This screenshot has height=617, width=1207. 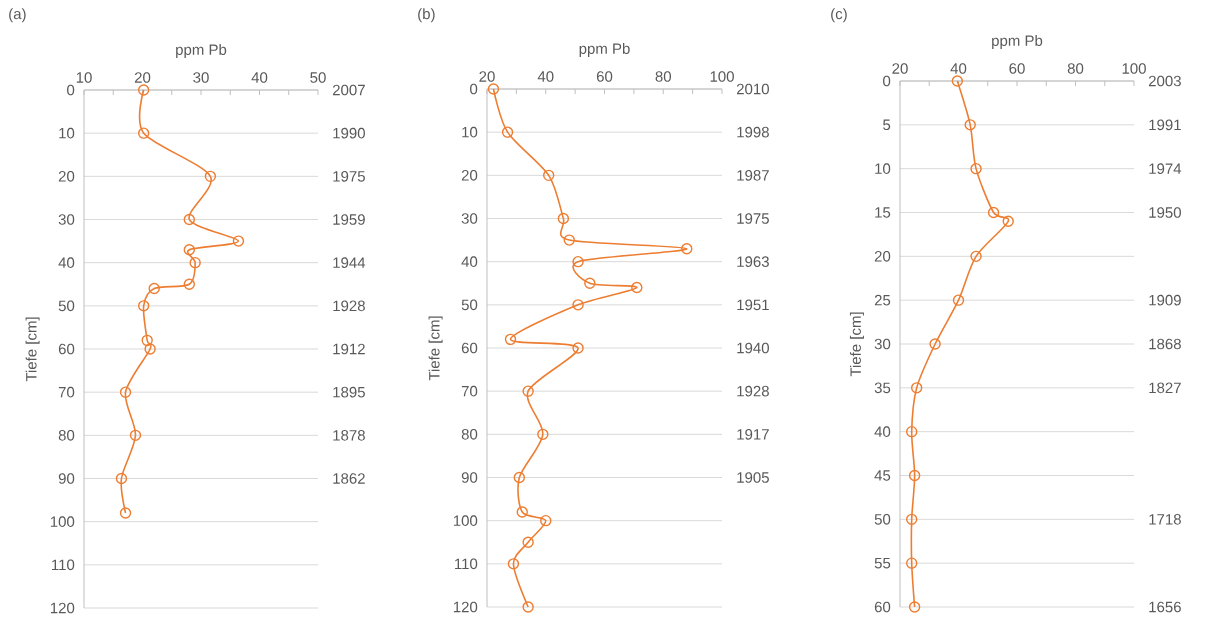 What do you see at coordinates (349, 133) in the screenshot?
I see `text: 1990` at bounding box center [349, 133].